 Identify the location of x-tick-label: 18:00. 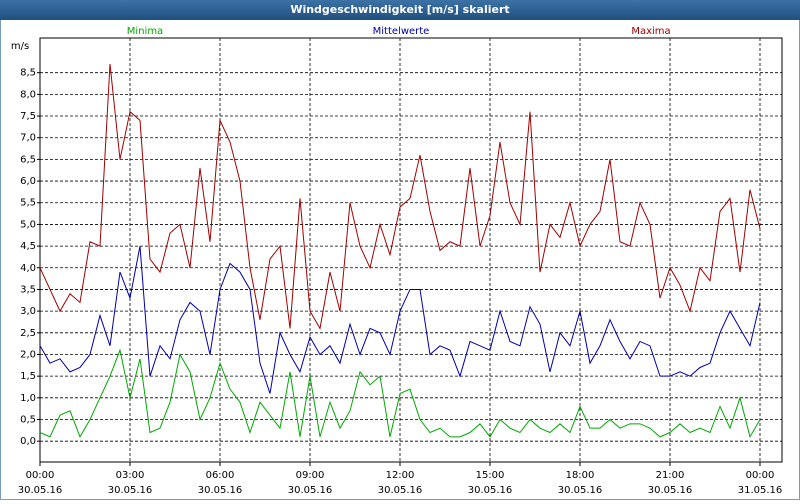
(580, 475).